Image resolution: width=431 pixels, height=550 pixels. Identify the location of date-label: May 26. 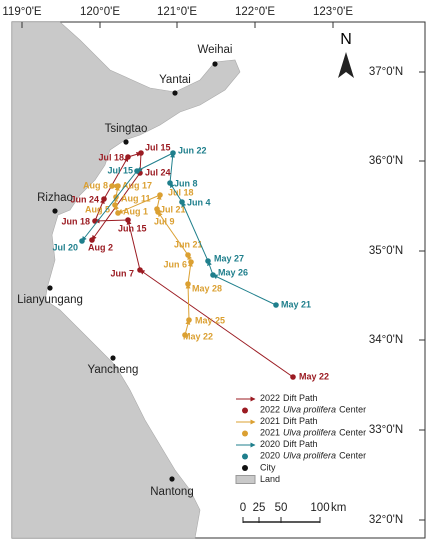
(233, 272).